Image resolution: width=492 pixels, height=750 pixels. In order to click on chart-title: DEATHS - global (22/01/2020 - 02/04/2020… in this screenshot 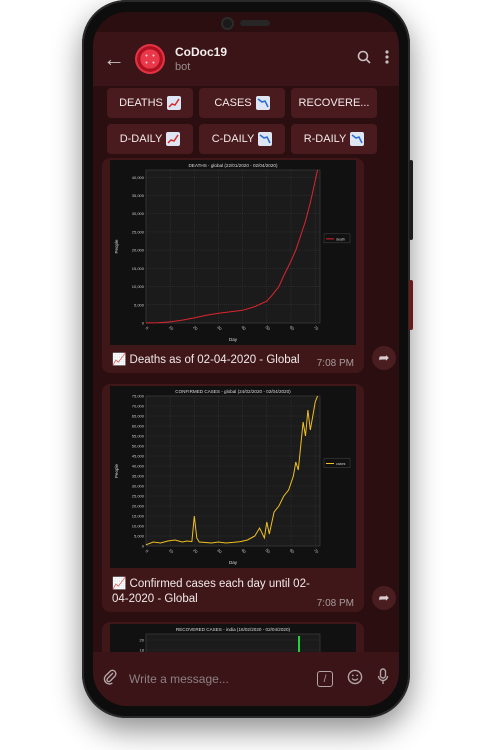, I will do `click(233, 165)`.